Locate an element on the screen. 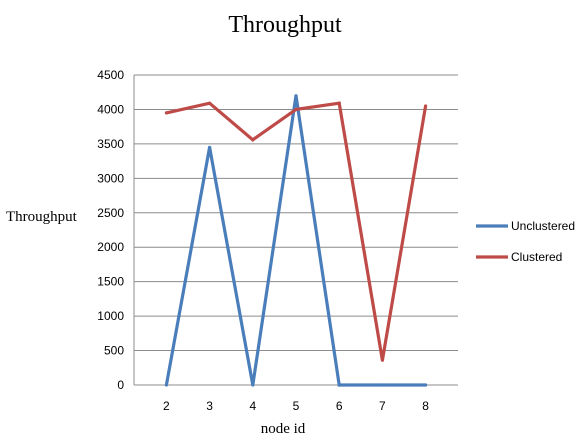 The width and height of the screenshot is (584, 441). legend-label-unclustered: Unclustered is located at coordinates (543, 226).